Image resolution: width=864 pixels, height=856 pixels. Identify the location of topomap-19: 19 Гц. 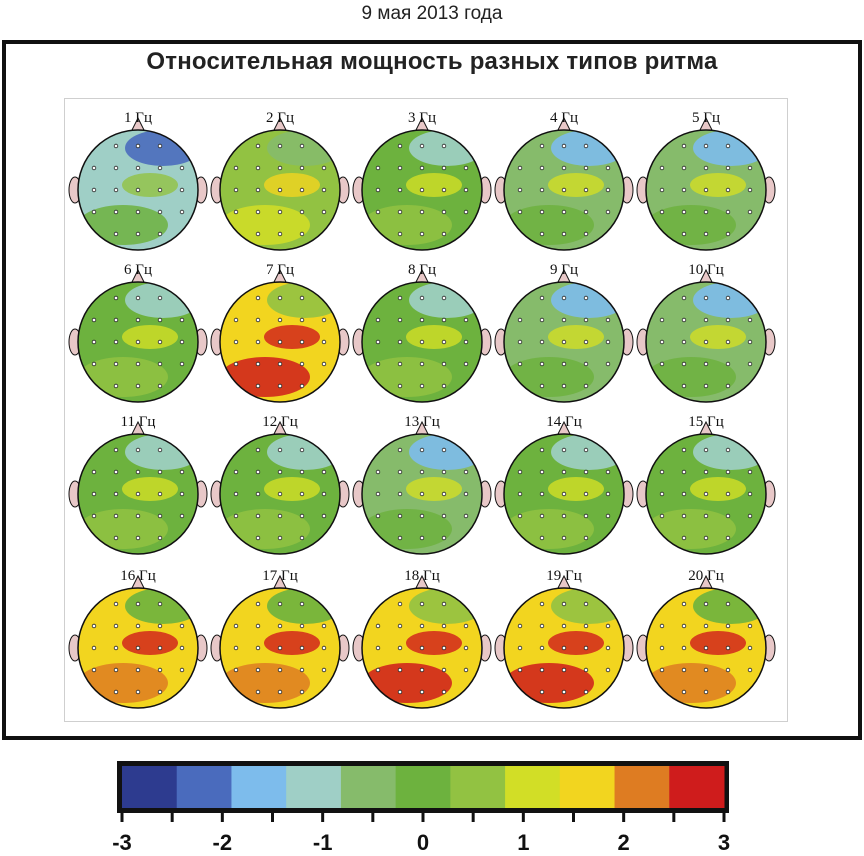
(564, 638).